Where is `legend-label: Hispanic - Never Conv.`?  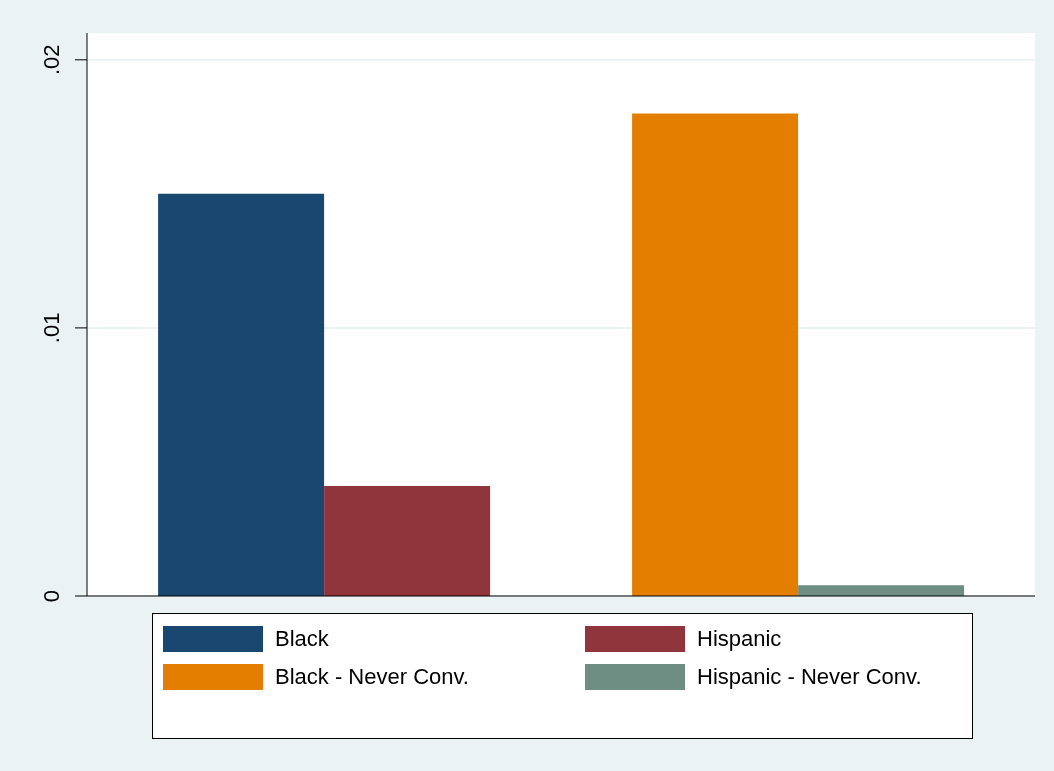
legend-label: Hispanic - Never Conv. is located at coordinates (809, 677).